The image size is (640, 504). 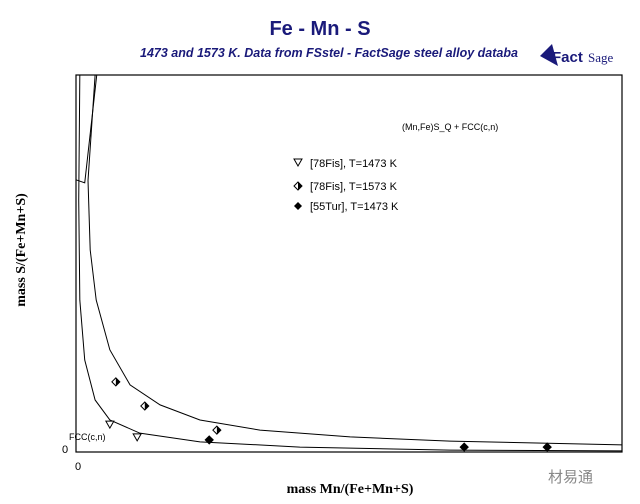 What do you see at coordinates (21, 250) in the screenshot?
I see `y-axis-label: mass S/(Fe+Mn+S)` at bounding box center [21, 250].